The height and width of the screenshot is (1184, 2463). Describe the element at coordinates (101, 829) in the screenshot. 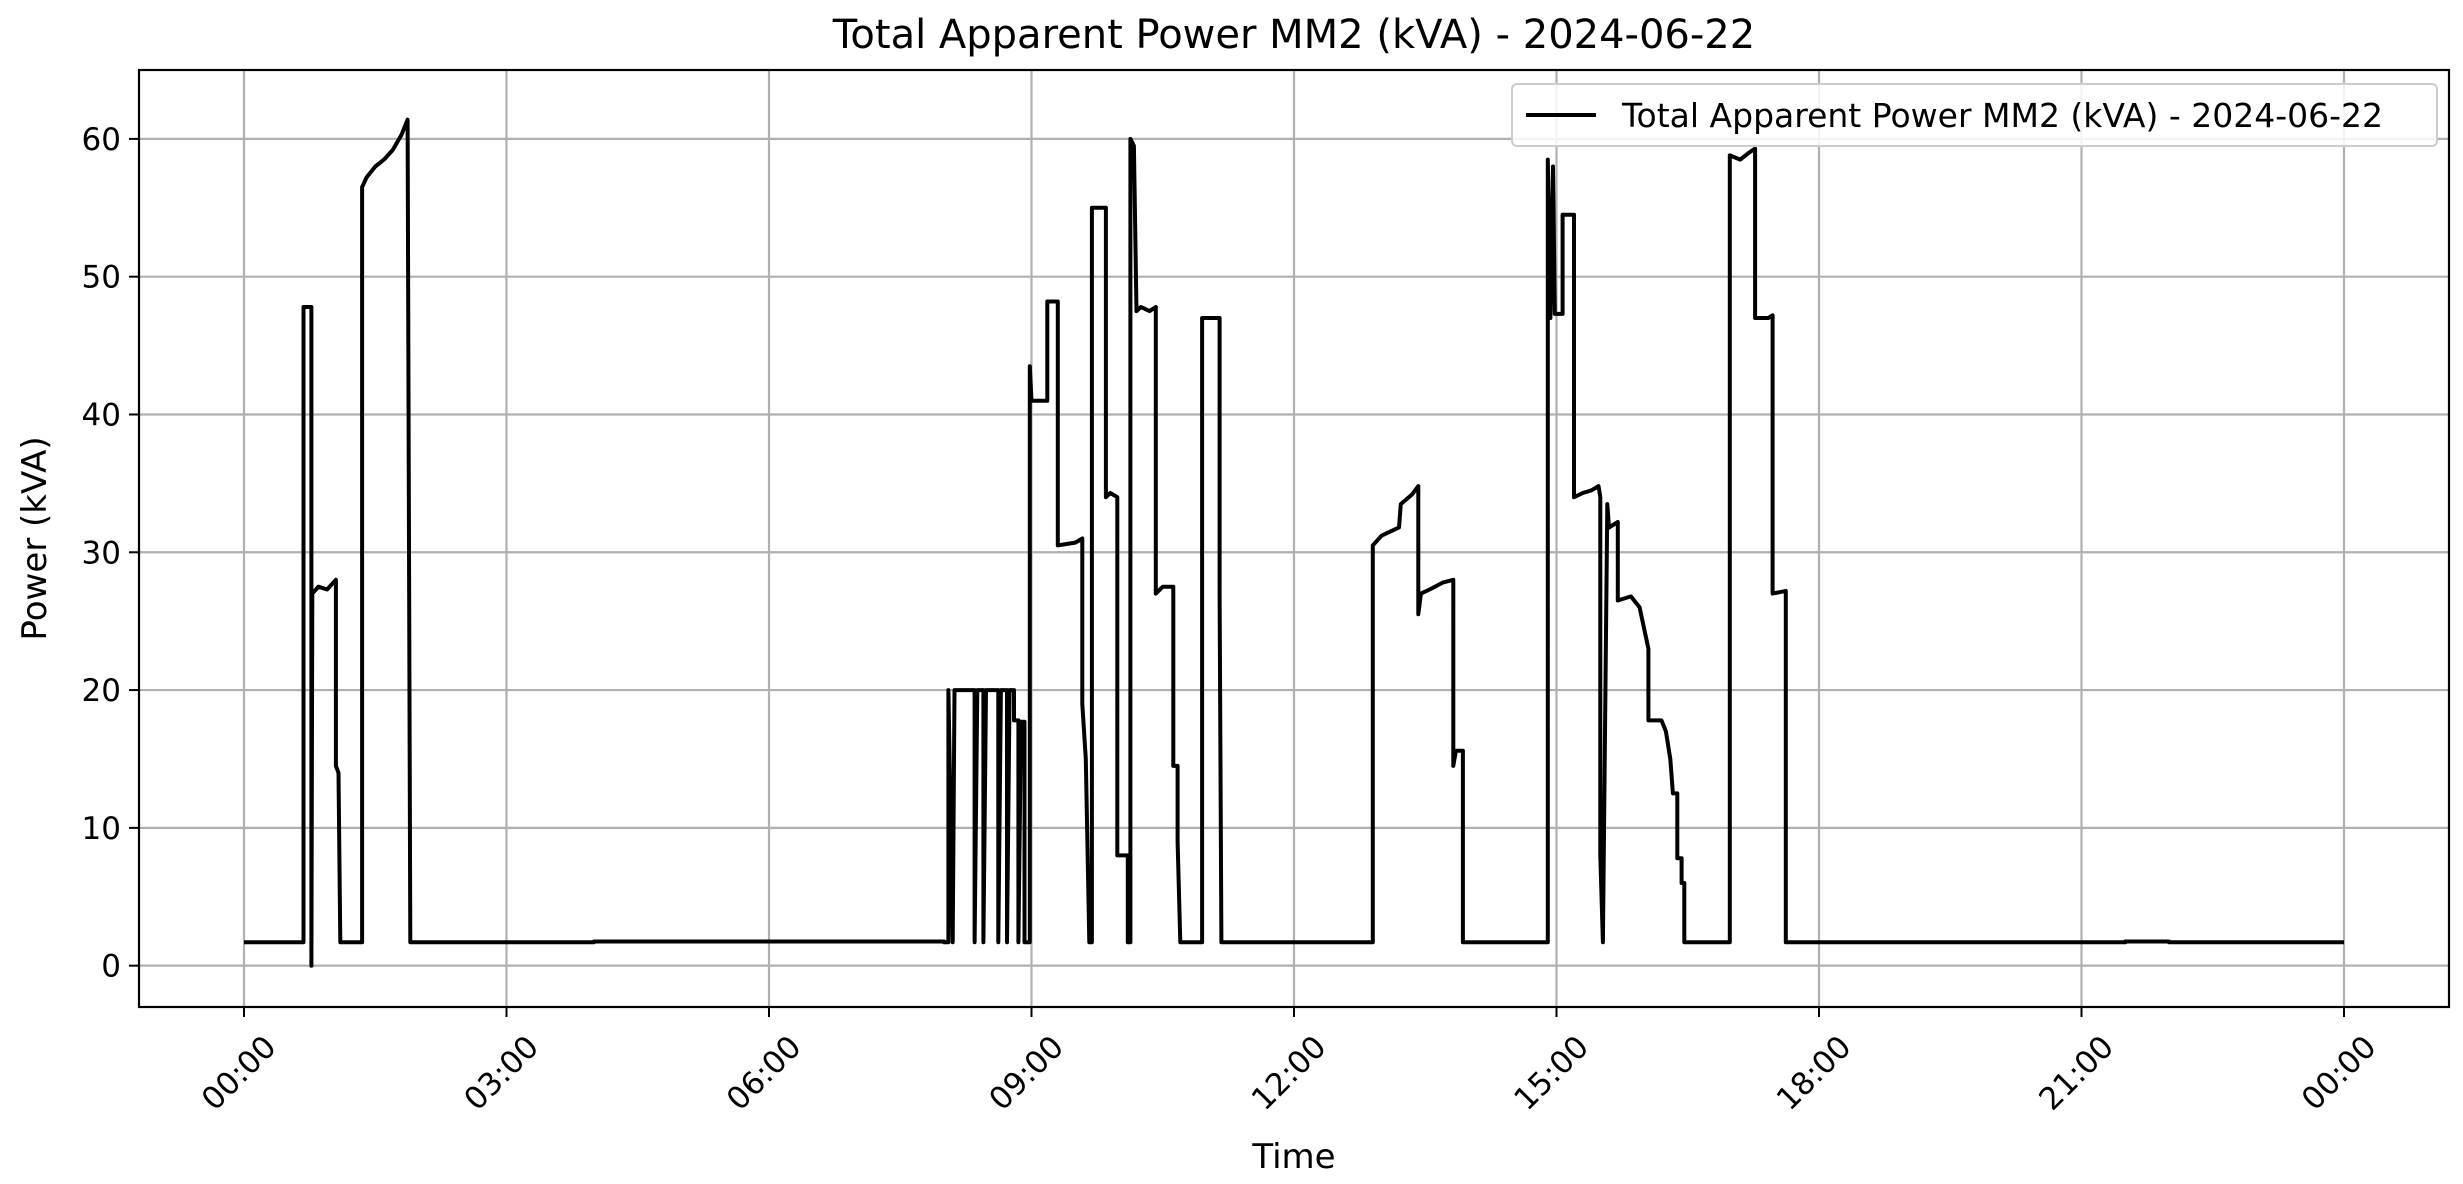

I see `y-tick-label: 10` at that location.